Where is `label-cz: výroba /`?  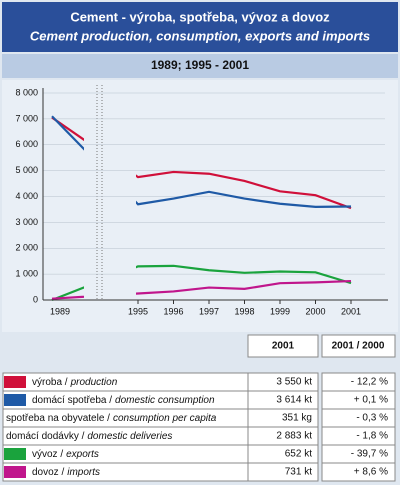
label-cz: výroba / is located at coordinates (50, 382).